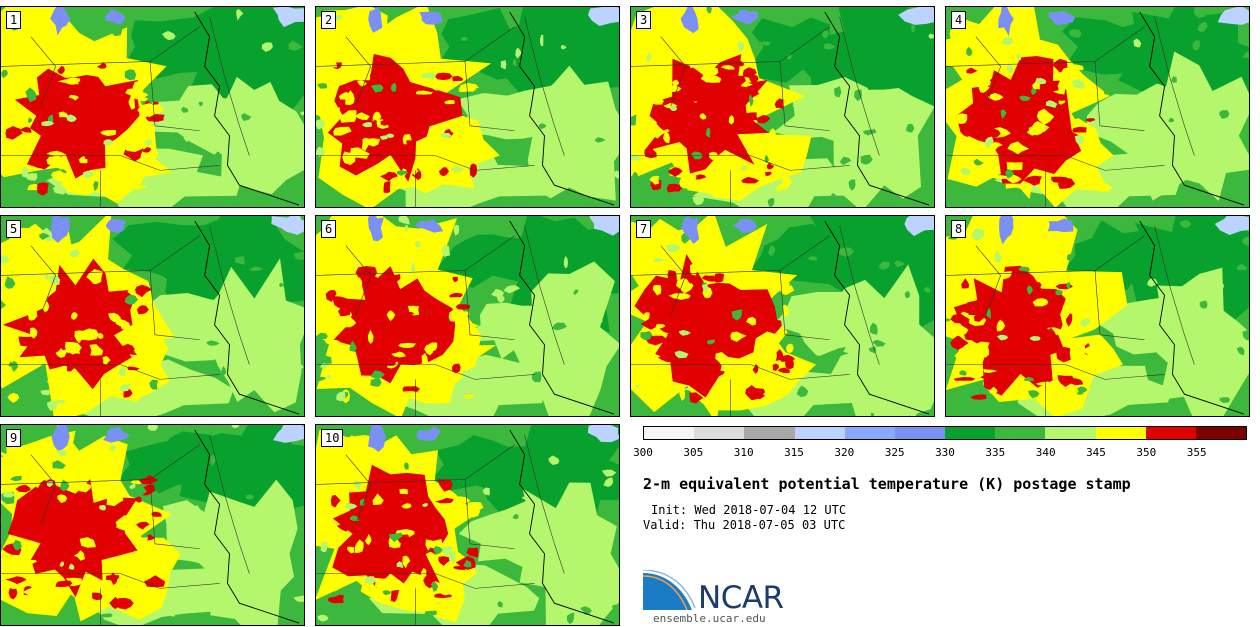  What do you see at coordinates (14, 229) in the screenshot?
I see `panel-label: 5` at bounding box center [14, 229].